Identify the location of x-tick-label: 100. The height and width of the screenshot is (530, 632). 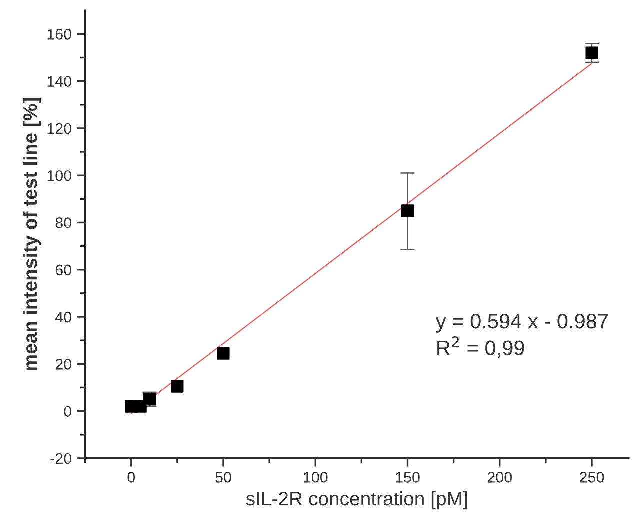
(316, 477).